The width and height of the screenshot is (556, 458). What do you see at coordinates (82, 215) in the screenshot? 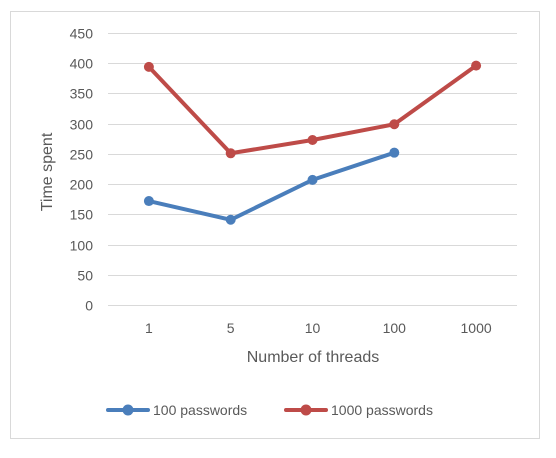
I see `y-tick-label: 150` at bounding box center [82, 215].